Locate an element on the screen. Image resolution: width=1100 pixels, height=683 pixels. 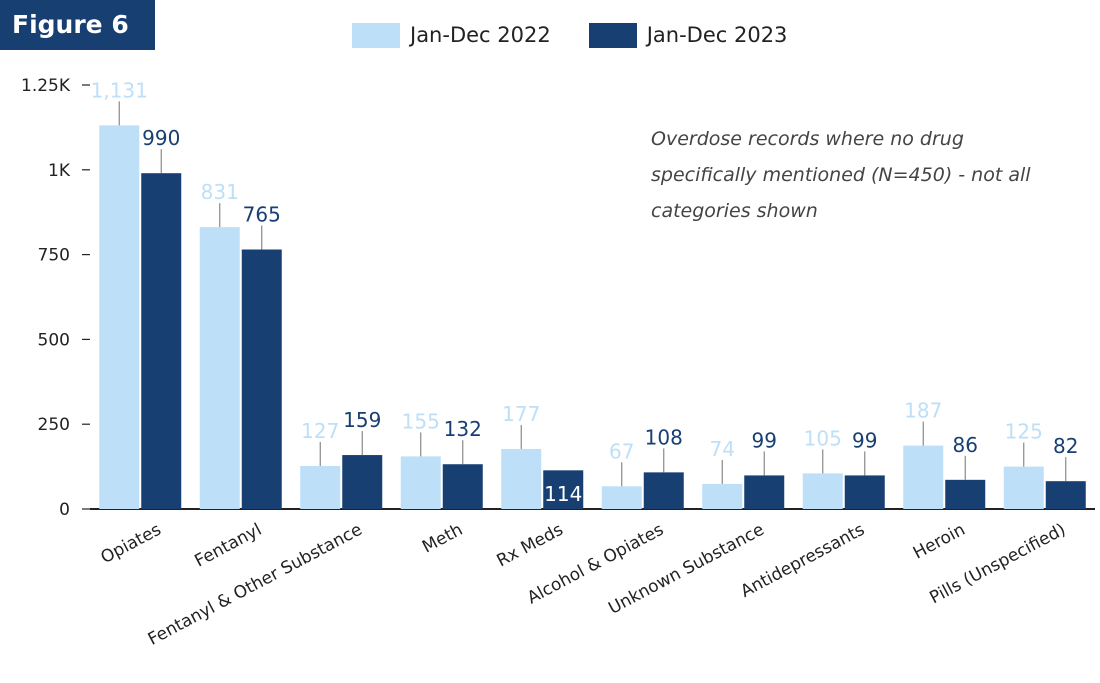
data-label: 127 is located at coordinates (320, 431).